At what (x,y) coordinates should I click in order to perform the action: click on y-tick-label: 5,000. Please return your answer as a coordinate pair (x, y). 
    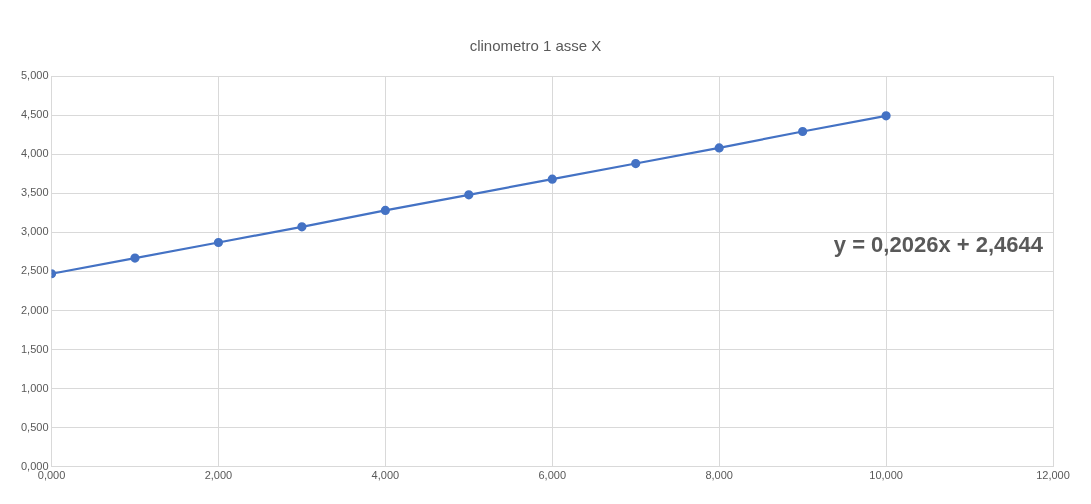
    Looking at the image, I should click on (35, 75).